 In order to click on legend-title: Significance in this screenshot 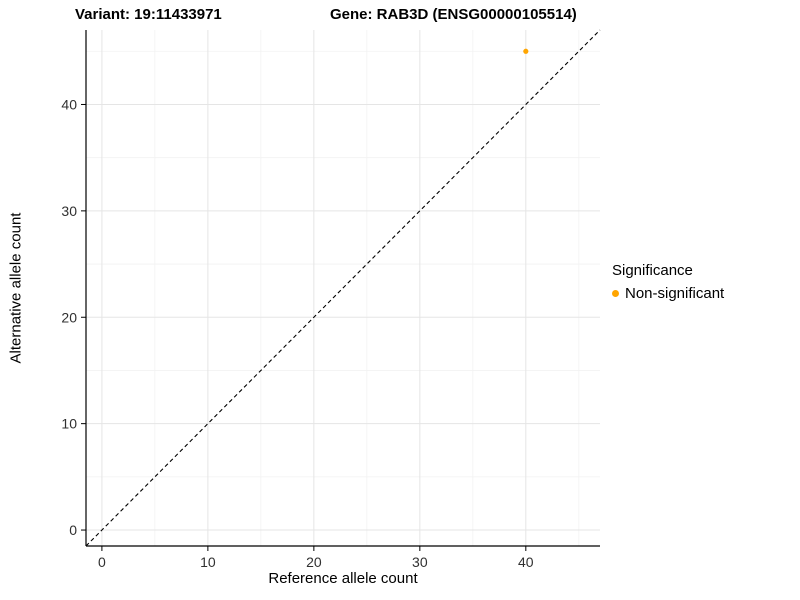, I will do `click(652, 270)`.